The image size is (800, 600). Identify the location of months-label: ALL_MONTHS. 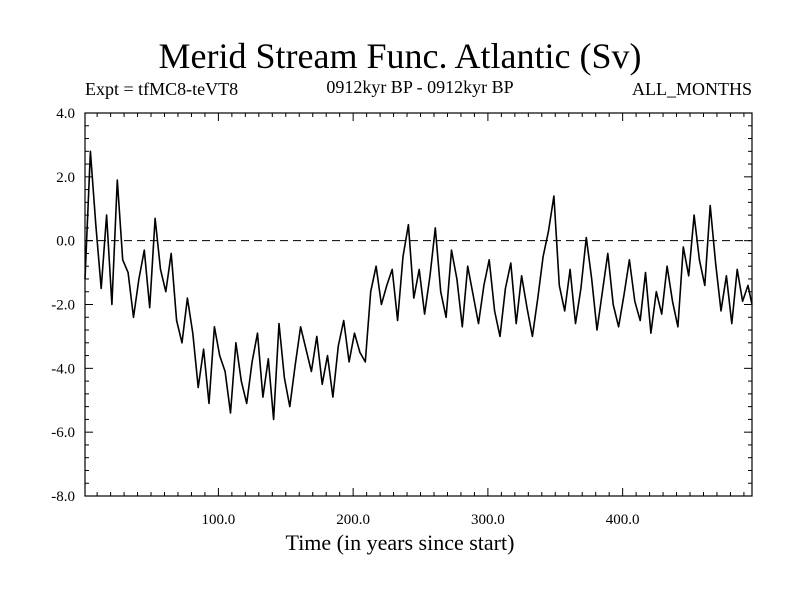
(692, 89).